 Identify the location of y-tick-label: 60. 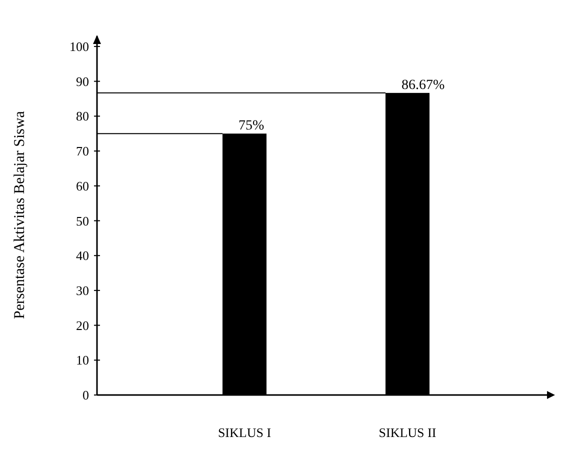
(82, 186).